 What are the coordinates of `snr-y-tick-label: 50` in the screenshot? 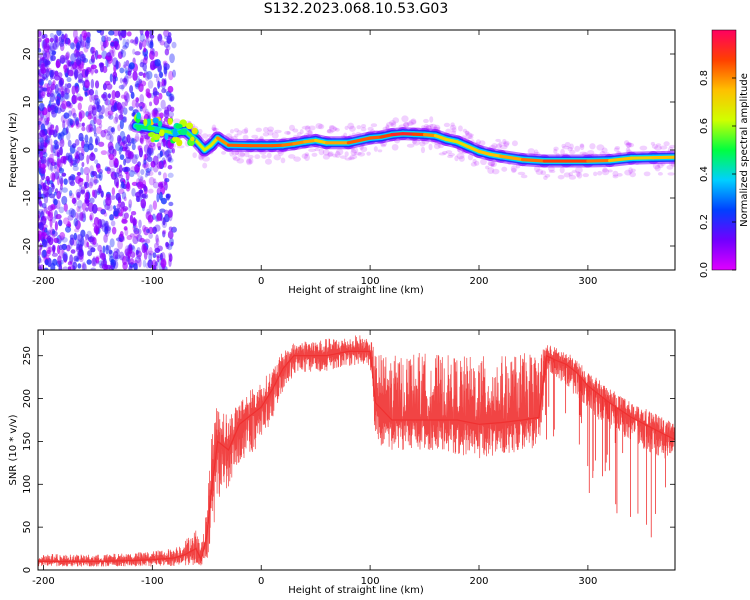 It's located at (27, 527).